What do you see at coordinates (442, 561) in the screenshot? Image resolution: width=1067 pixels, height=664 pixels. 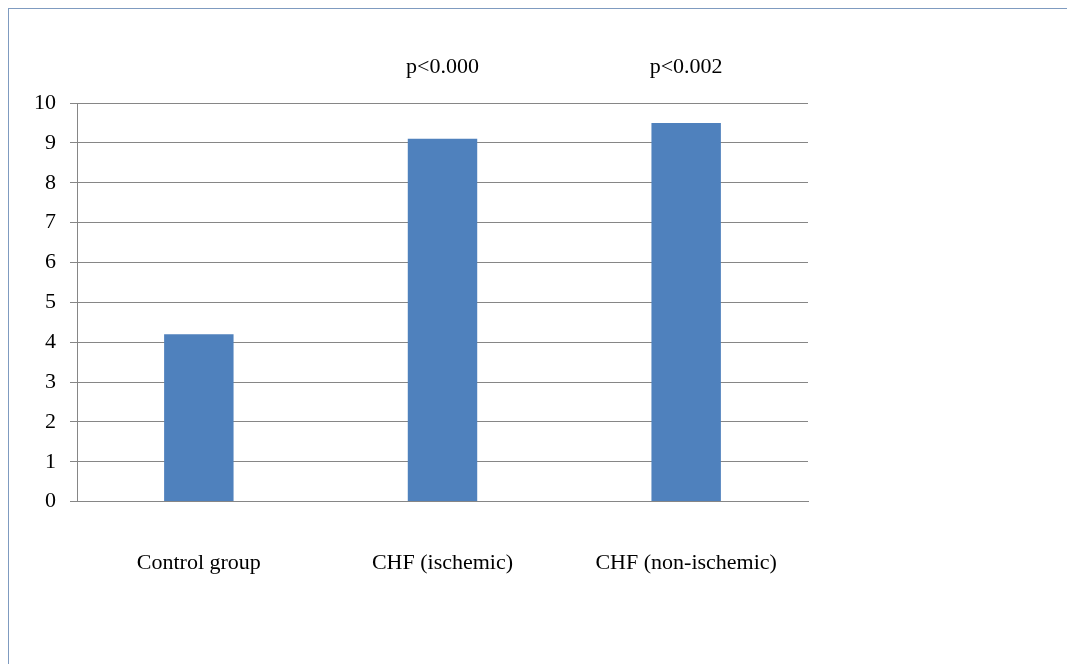 I see `x-tick-label: CHF (ischemic)` at bounding box center [442, 561].